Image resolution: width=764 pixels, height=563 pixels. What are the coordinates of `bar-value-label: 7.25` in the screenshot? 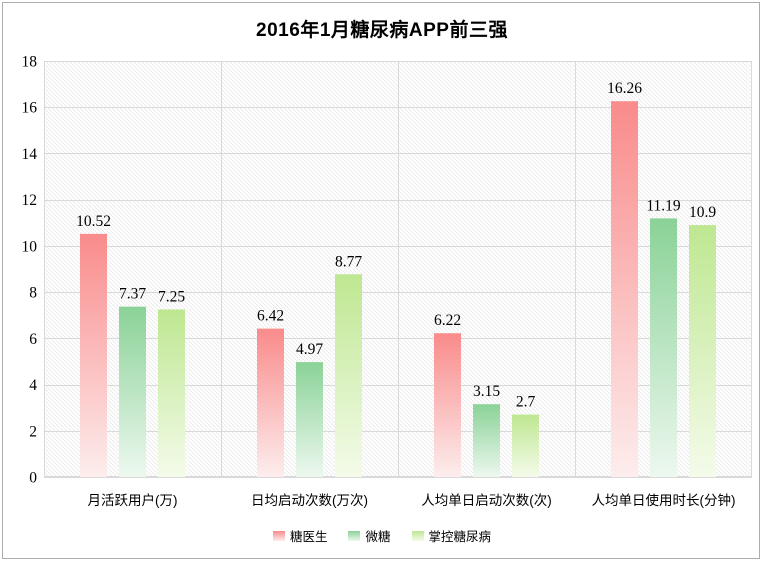 It's located at (171, 296).